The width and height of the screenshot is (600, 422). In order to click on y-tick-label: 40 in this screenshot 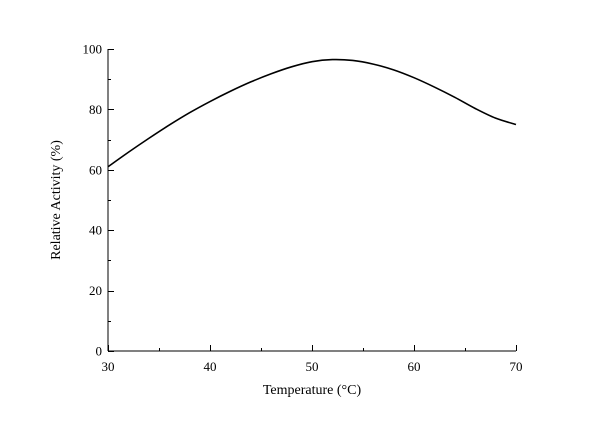, I will do `click(95, 230)`.